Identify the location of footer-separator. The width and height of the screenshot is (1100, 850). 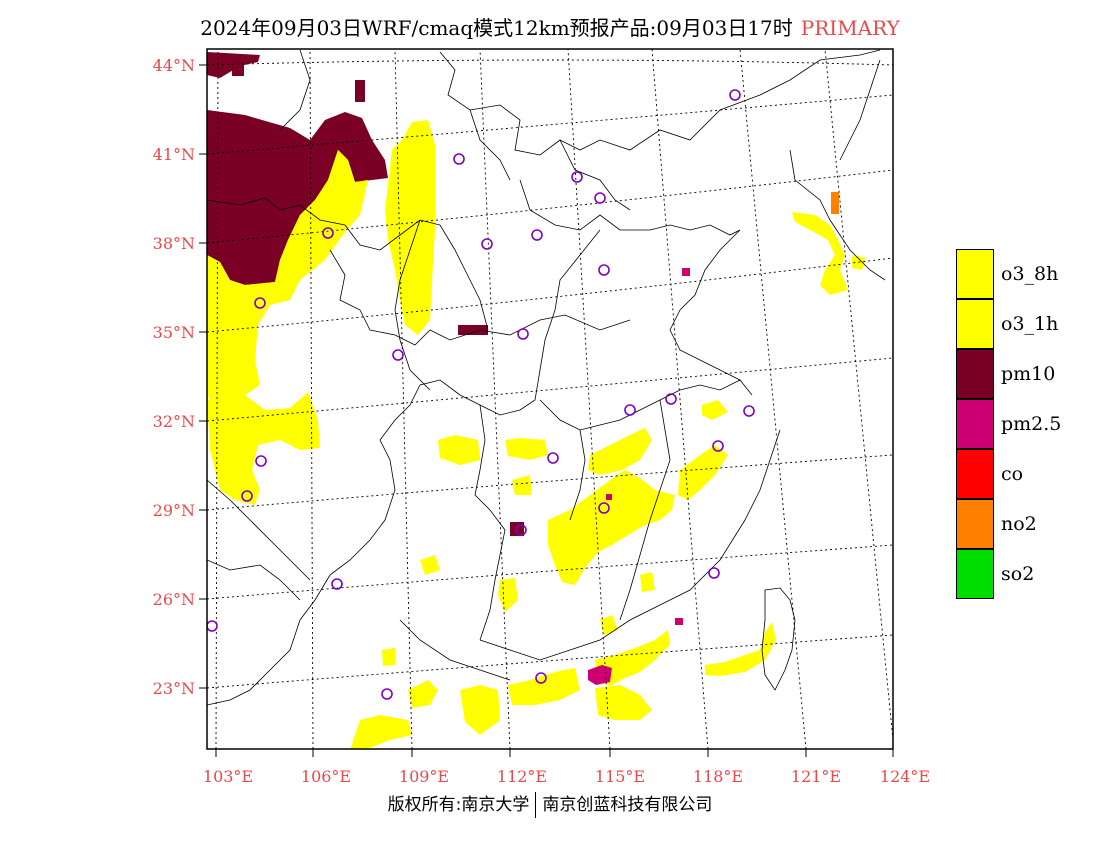
(536, 805).